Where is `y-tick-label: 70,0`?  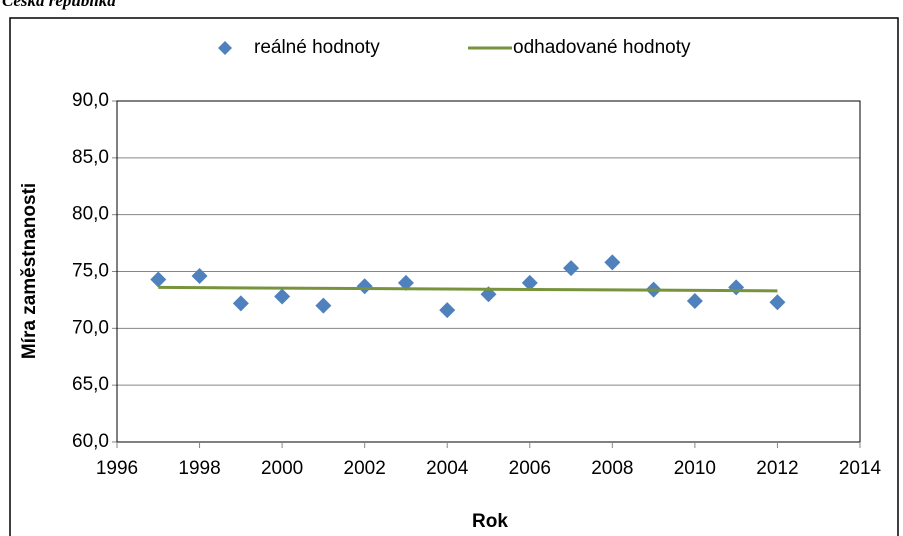 y-tick-label: 70,0 is located at coordinates (90, 327).